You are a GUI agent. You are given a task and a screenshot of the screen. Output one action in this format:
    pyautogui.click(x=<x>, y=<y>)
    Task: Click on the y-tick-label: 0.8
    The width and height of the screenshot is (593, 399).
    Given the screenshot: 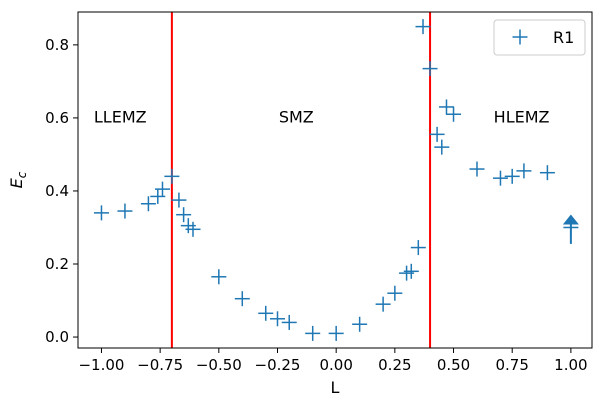 What is the action you would take?
    pyautogui.click(x=57, y=45)
    